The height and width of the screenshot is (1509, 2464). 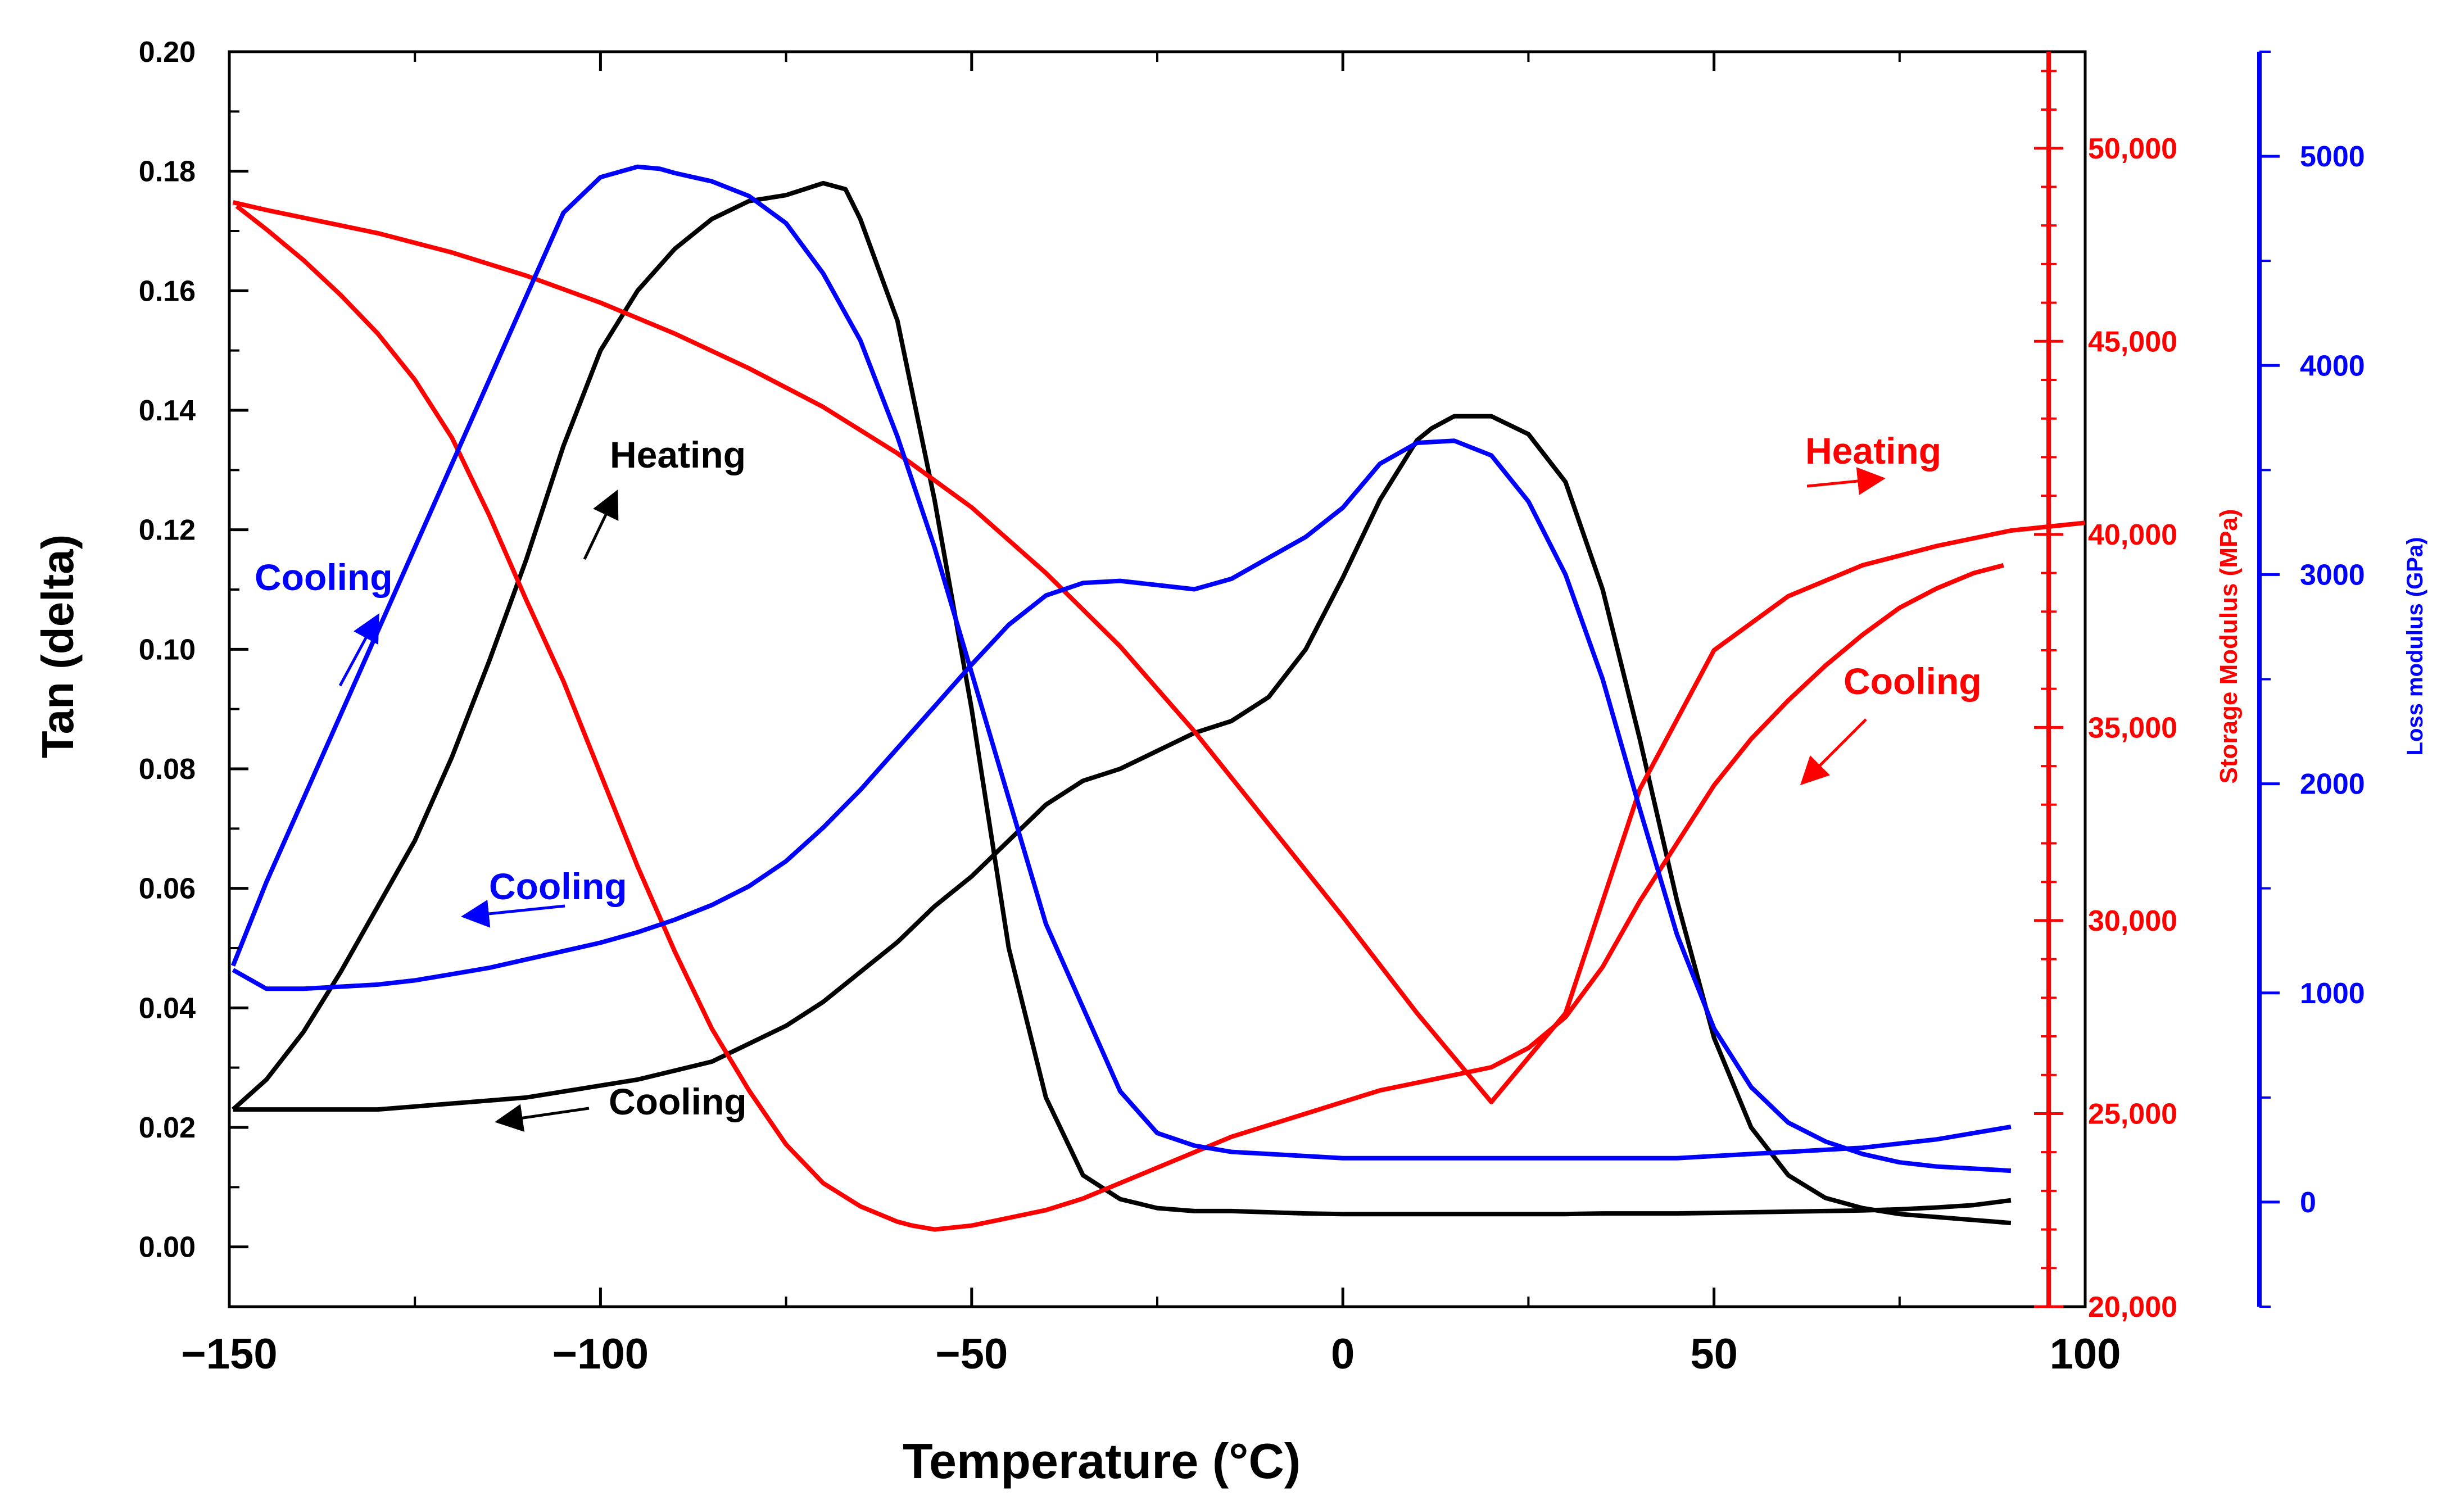 I want to click on y-left-tick-label: 0.20, so click(x=167, y=52).